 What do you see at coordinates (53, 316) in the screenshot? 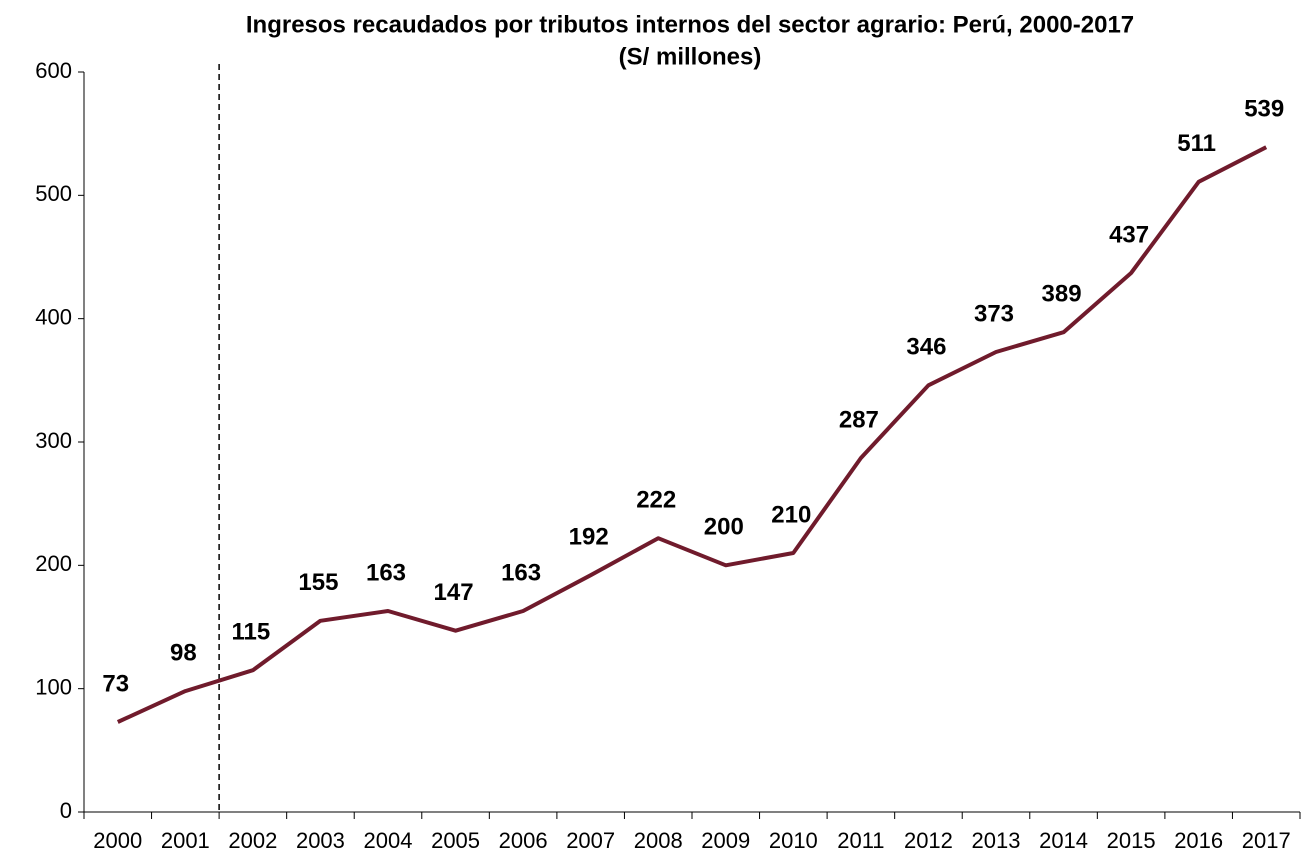
I see `y-tick-label: 400` at bounding box center [53, 316].